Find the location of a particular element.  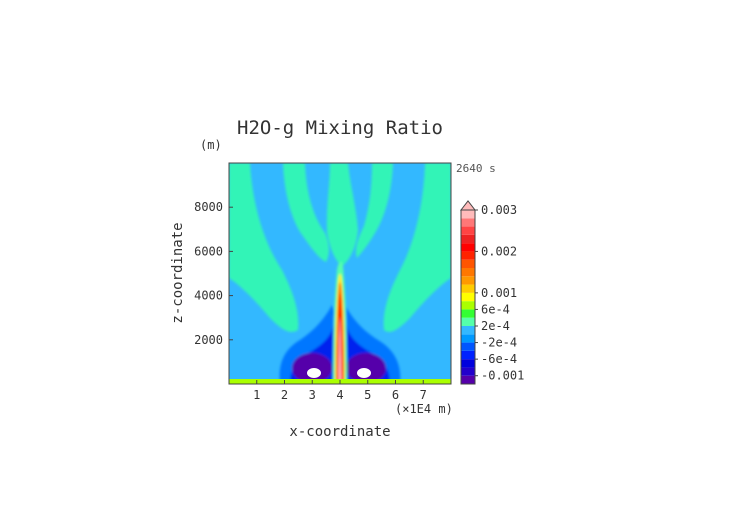

colorbar: 0.003 0.002 0.001 6e-4 2e-4 -2e-4 -6e-4 -0.001 is located at coordinates (491, 292).